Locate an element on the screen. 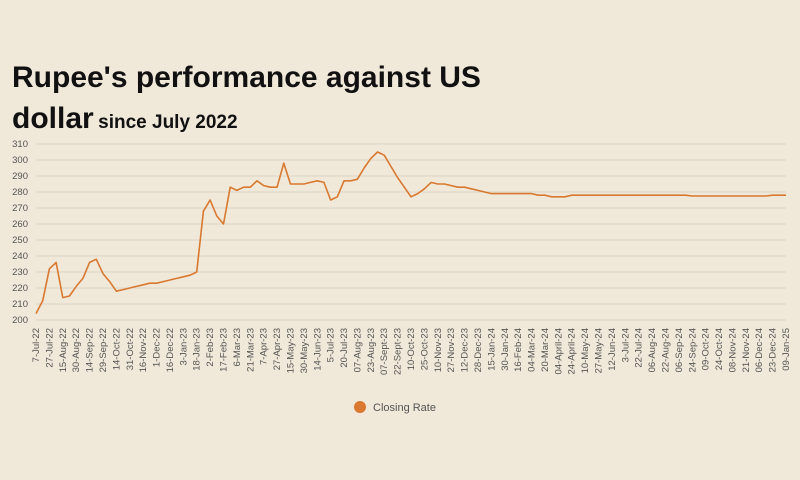 This screenshot has width=800, height=480. x-tick-label: 3-Jan-23 is located at coordinates (183, 347).